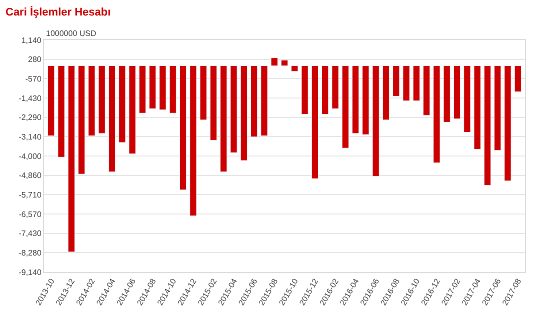 The width and height of the screenshot is (550, 320). Describe the element at coordinates (30, 156) in the screenshot. I see `y-tick-label: -4,000` at that location.